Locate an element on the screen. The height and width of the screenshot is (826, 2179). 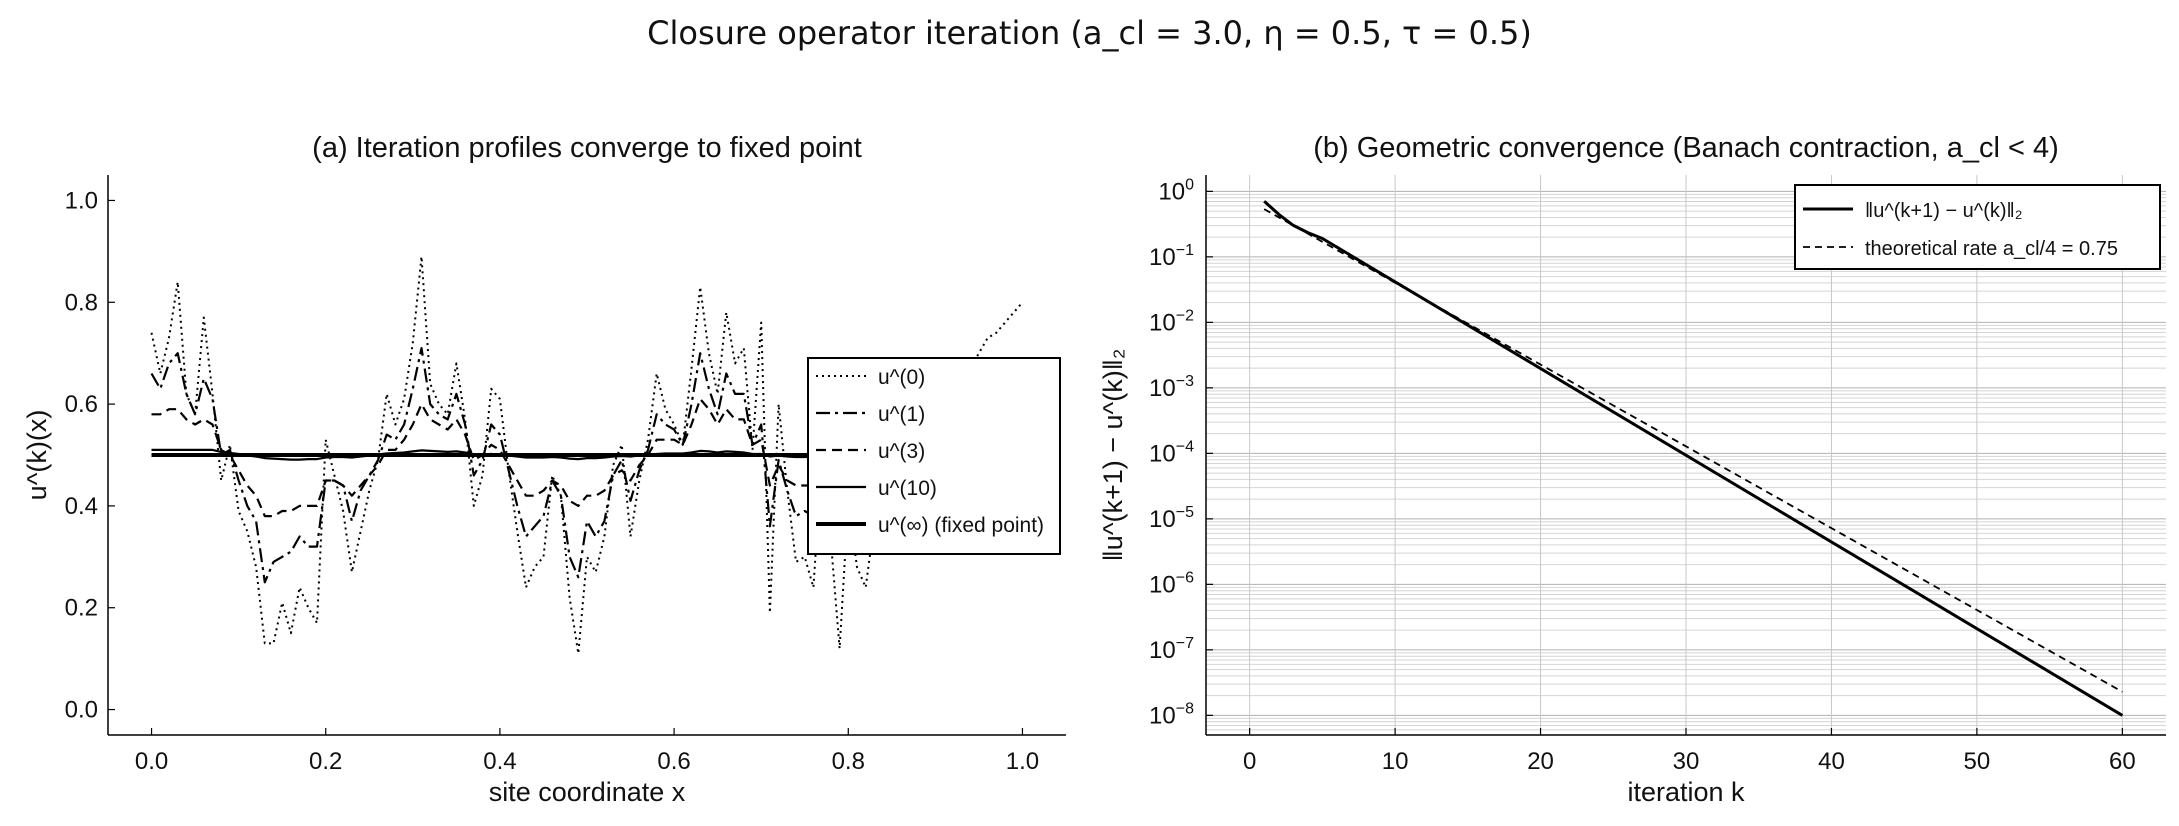
panel-b-y-tick-label: 10⁻³ is located at coordinates (1171, 387).